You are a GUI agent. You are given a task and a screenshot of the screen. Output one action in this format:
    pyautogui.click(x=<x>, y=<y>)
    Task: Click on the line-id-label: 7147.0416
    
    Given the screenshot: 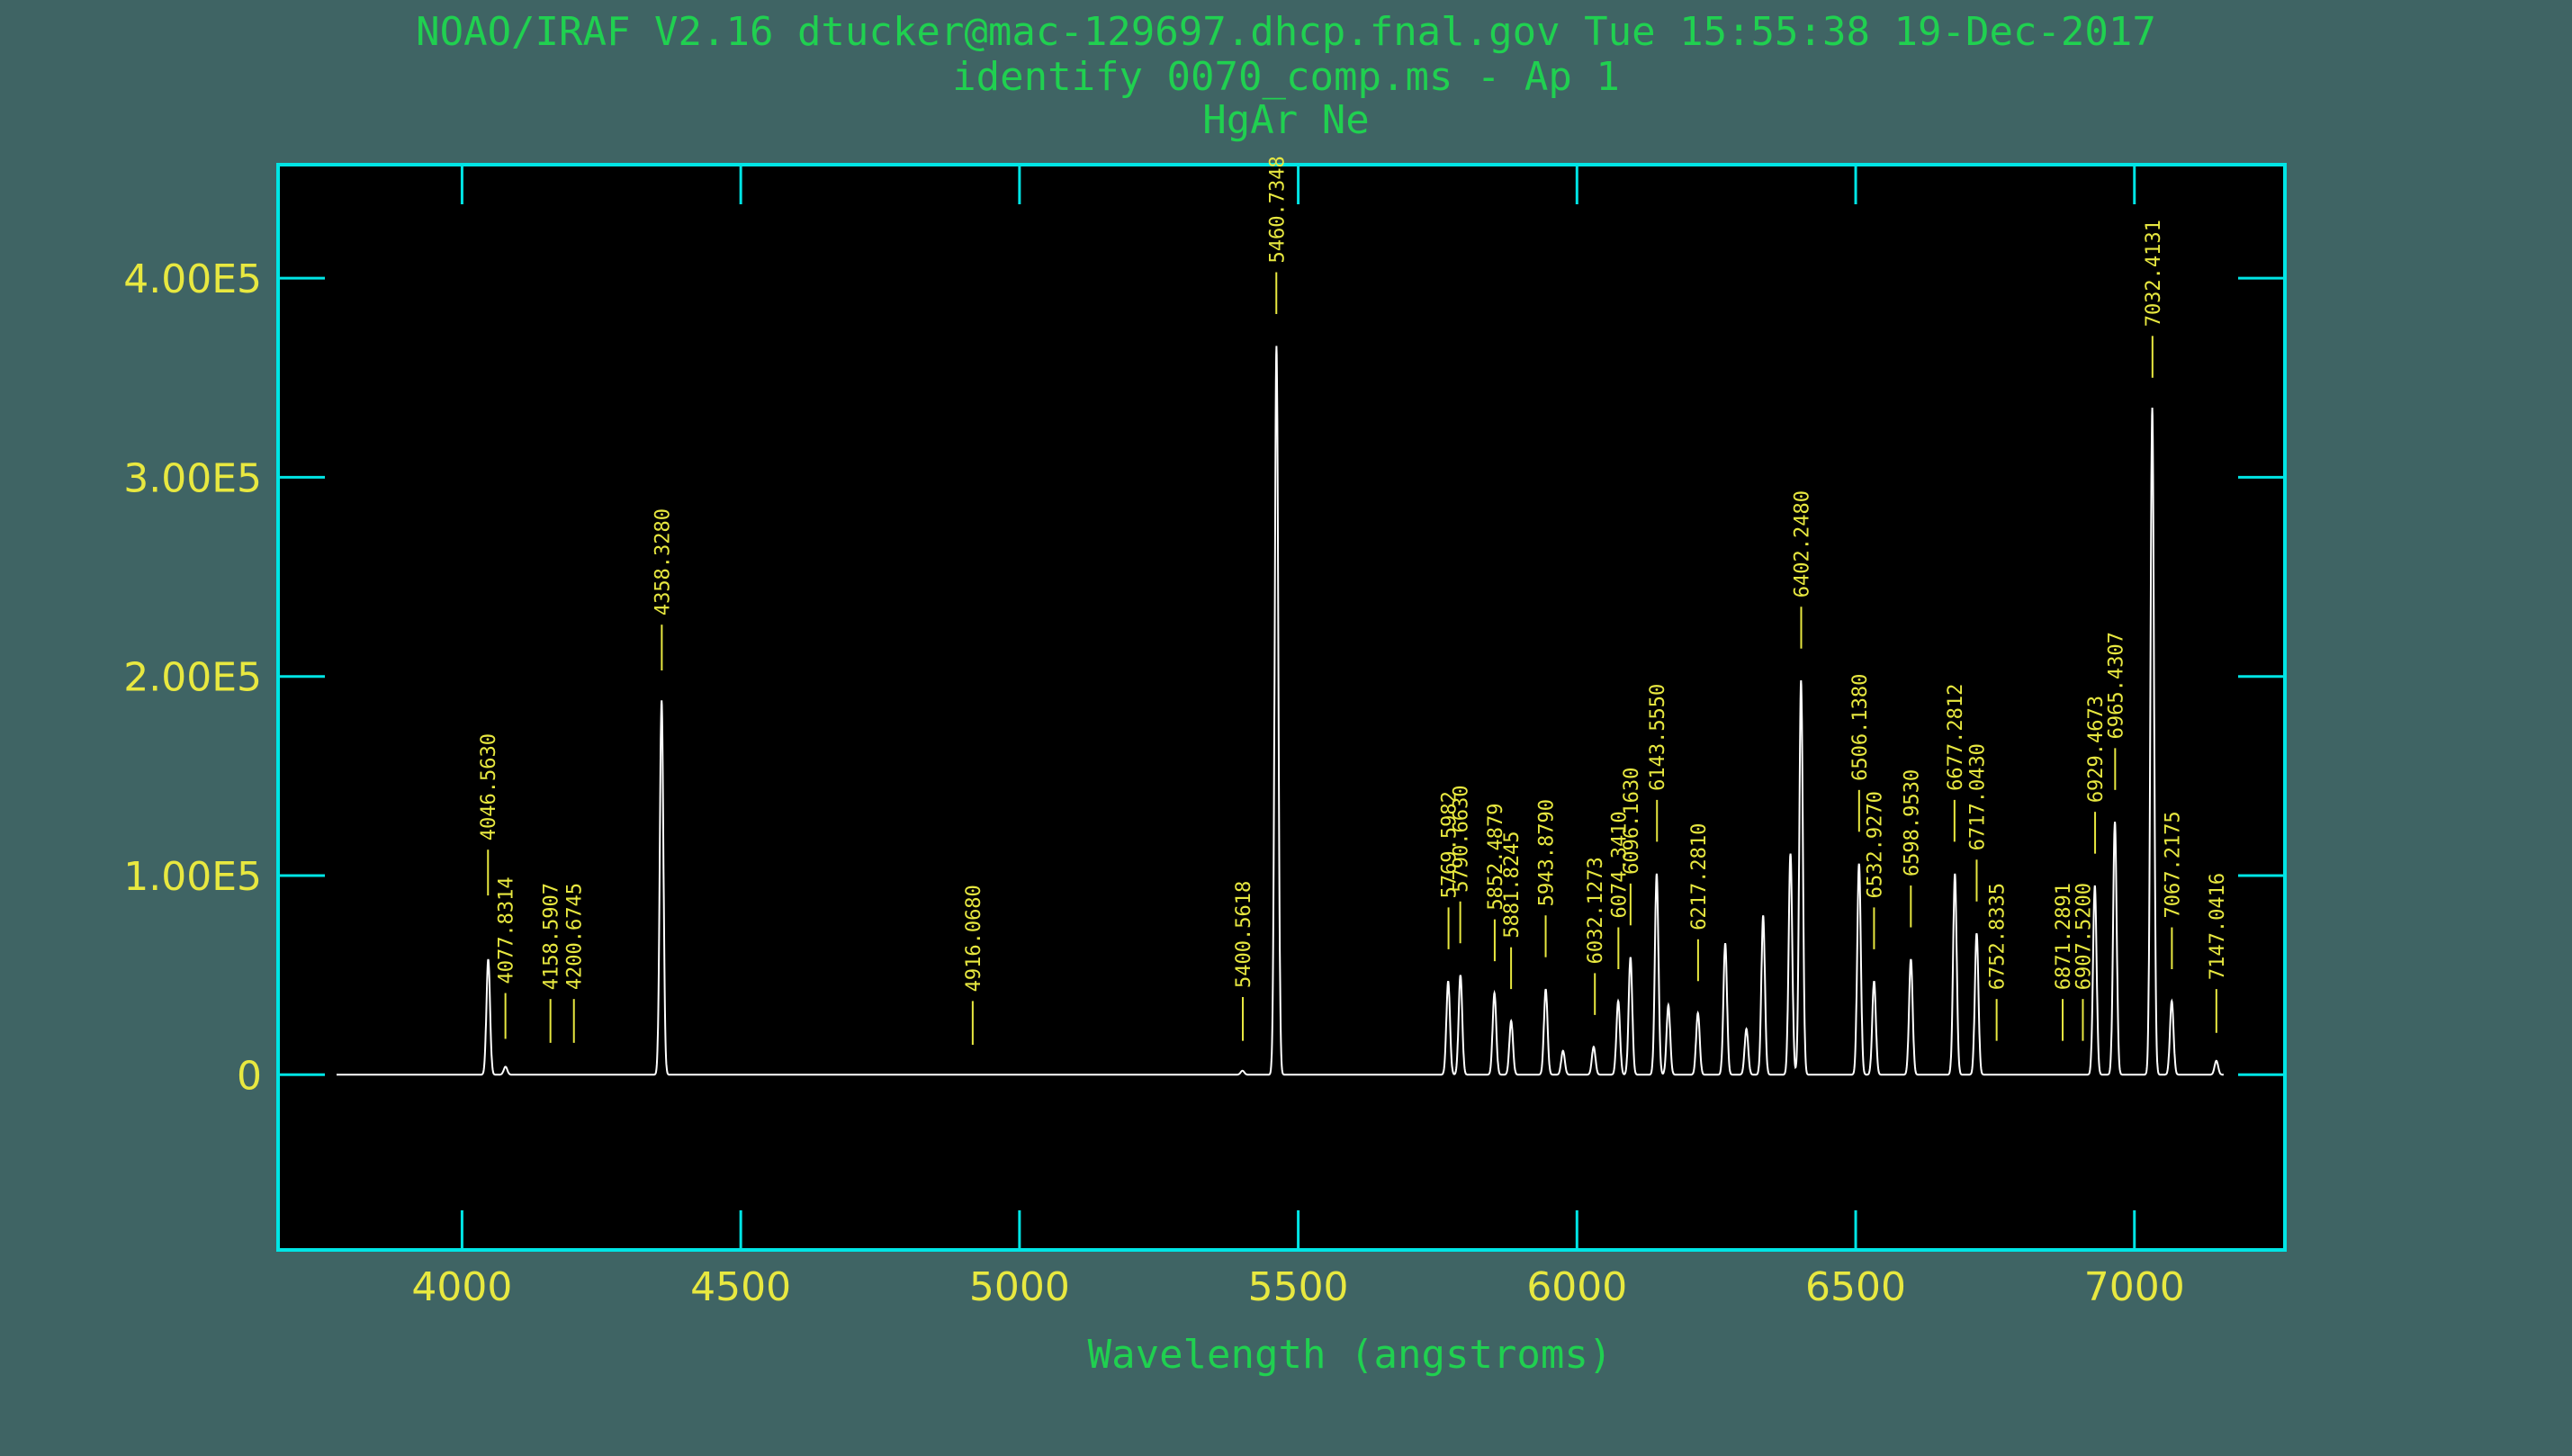 What is the action you would take?
    pyautogui.click(x=2218, y=927)
    